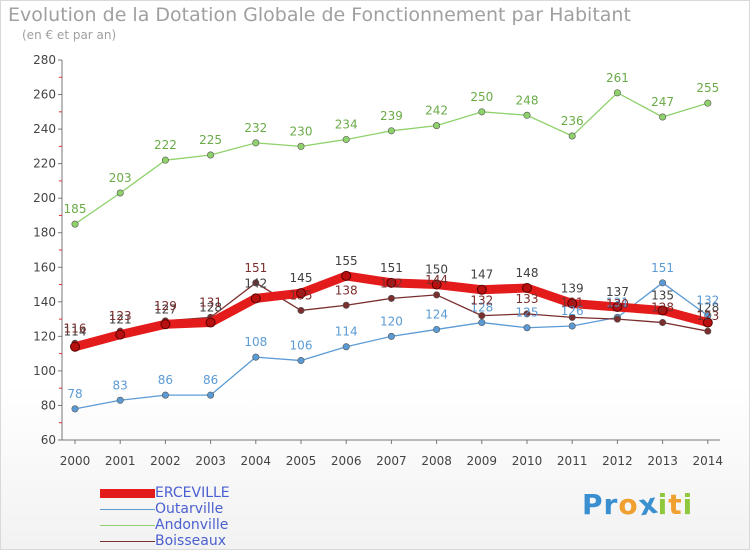 This screenshot has width=750, height=550. What do you see at coordinates (527, 100) in the screenshot?
I see `data-label: 248` at bounding box center [527, 100].